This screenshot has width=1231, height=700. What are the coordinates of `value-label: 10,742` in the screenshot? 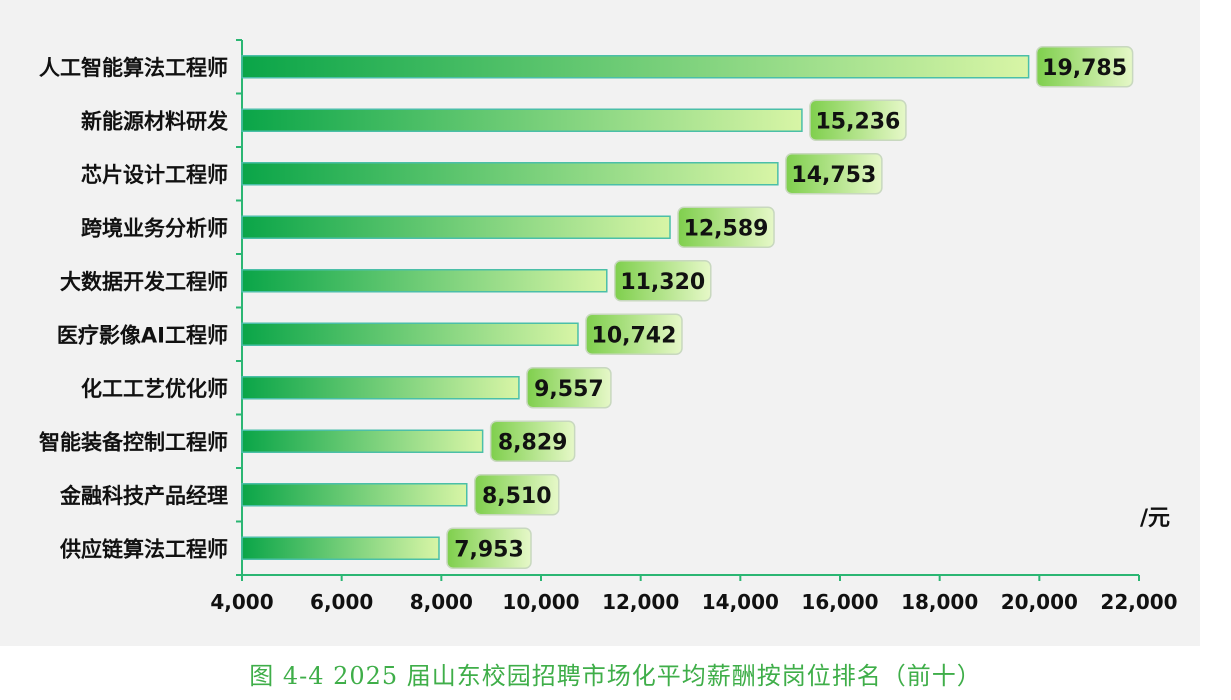 It's located at (634, 335).